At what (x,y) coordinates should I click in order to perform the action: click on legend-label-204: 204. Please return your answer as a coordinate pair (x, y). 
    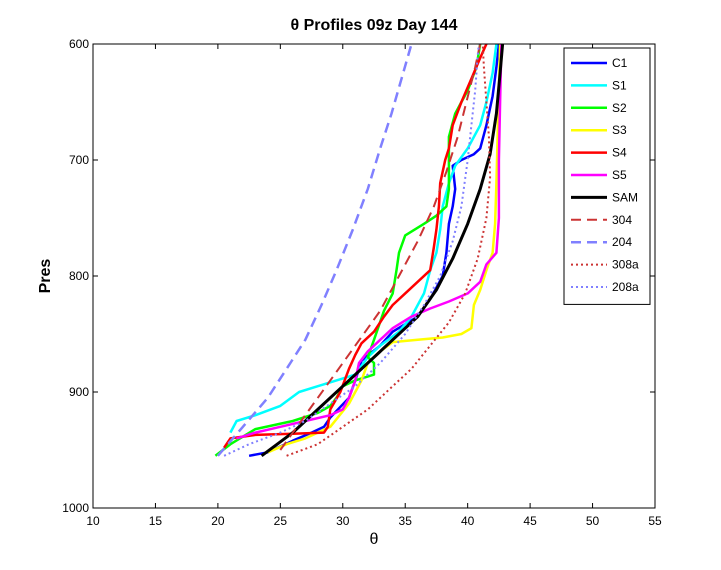
    Looking at the image, I should click on (622, 242).